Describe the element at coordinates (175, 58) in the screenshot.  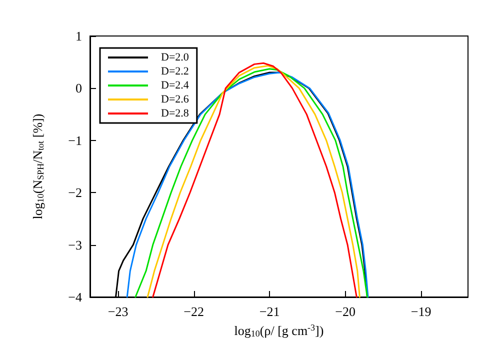
I see `legend-label: D=2.0` at that location.